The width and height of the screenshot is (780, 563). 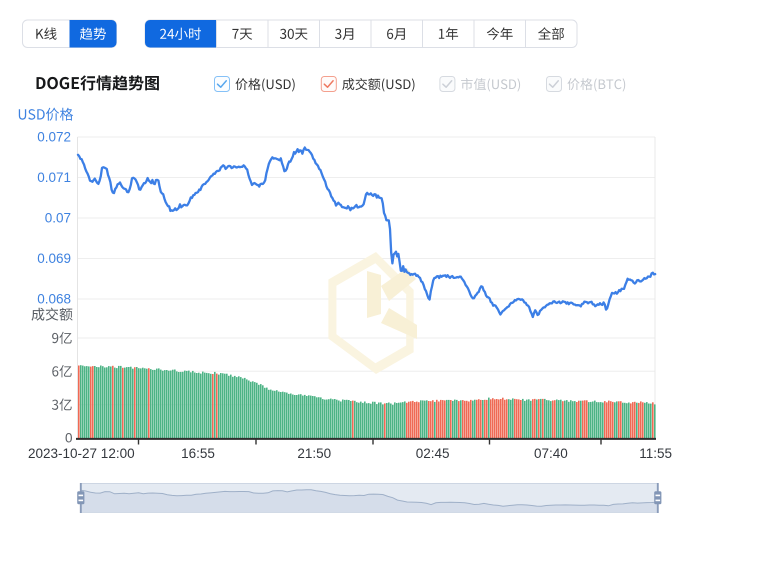 I want to click on svg-text: 11:55, so click(x=655, y=453).